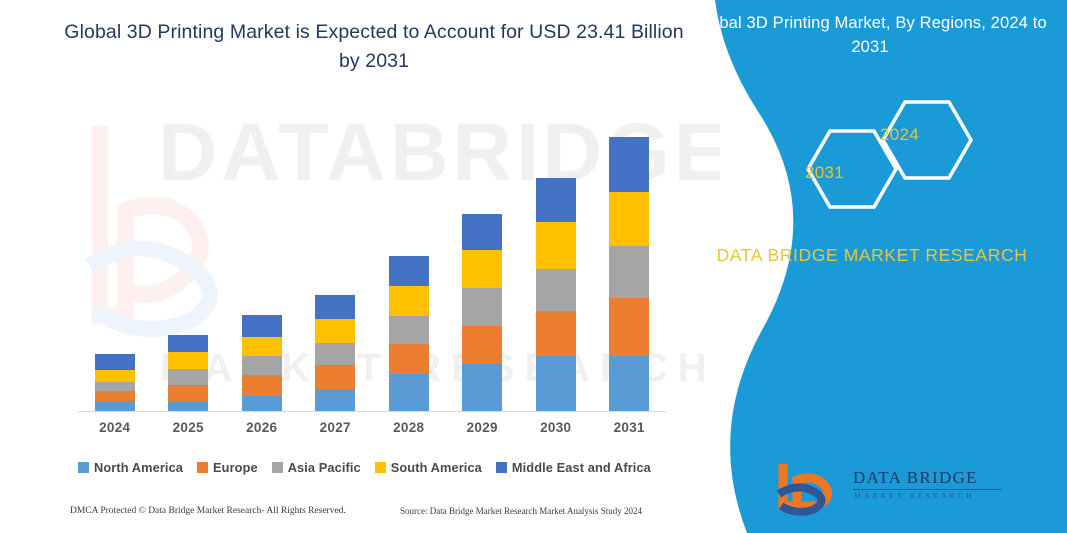  What do you see at coordinates (235, 467) in the screenshot?
I see `legend-label: Europe` at bounding box center [235, 467].